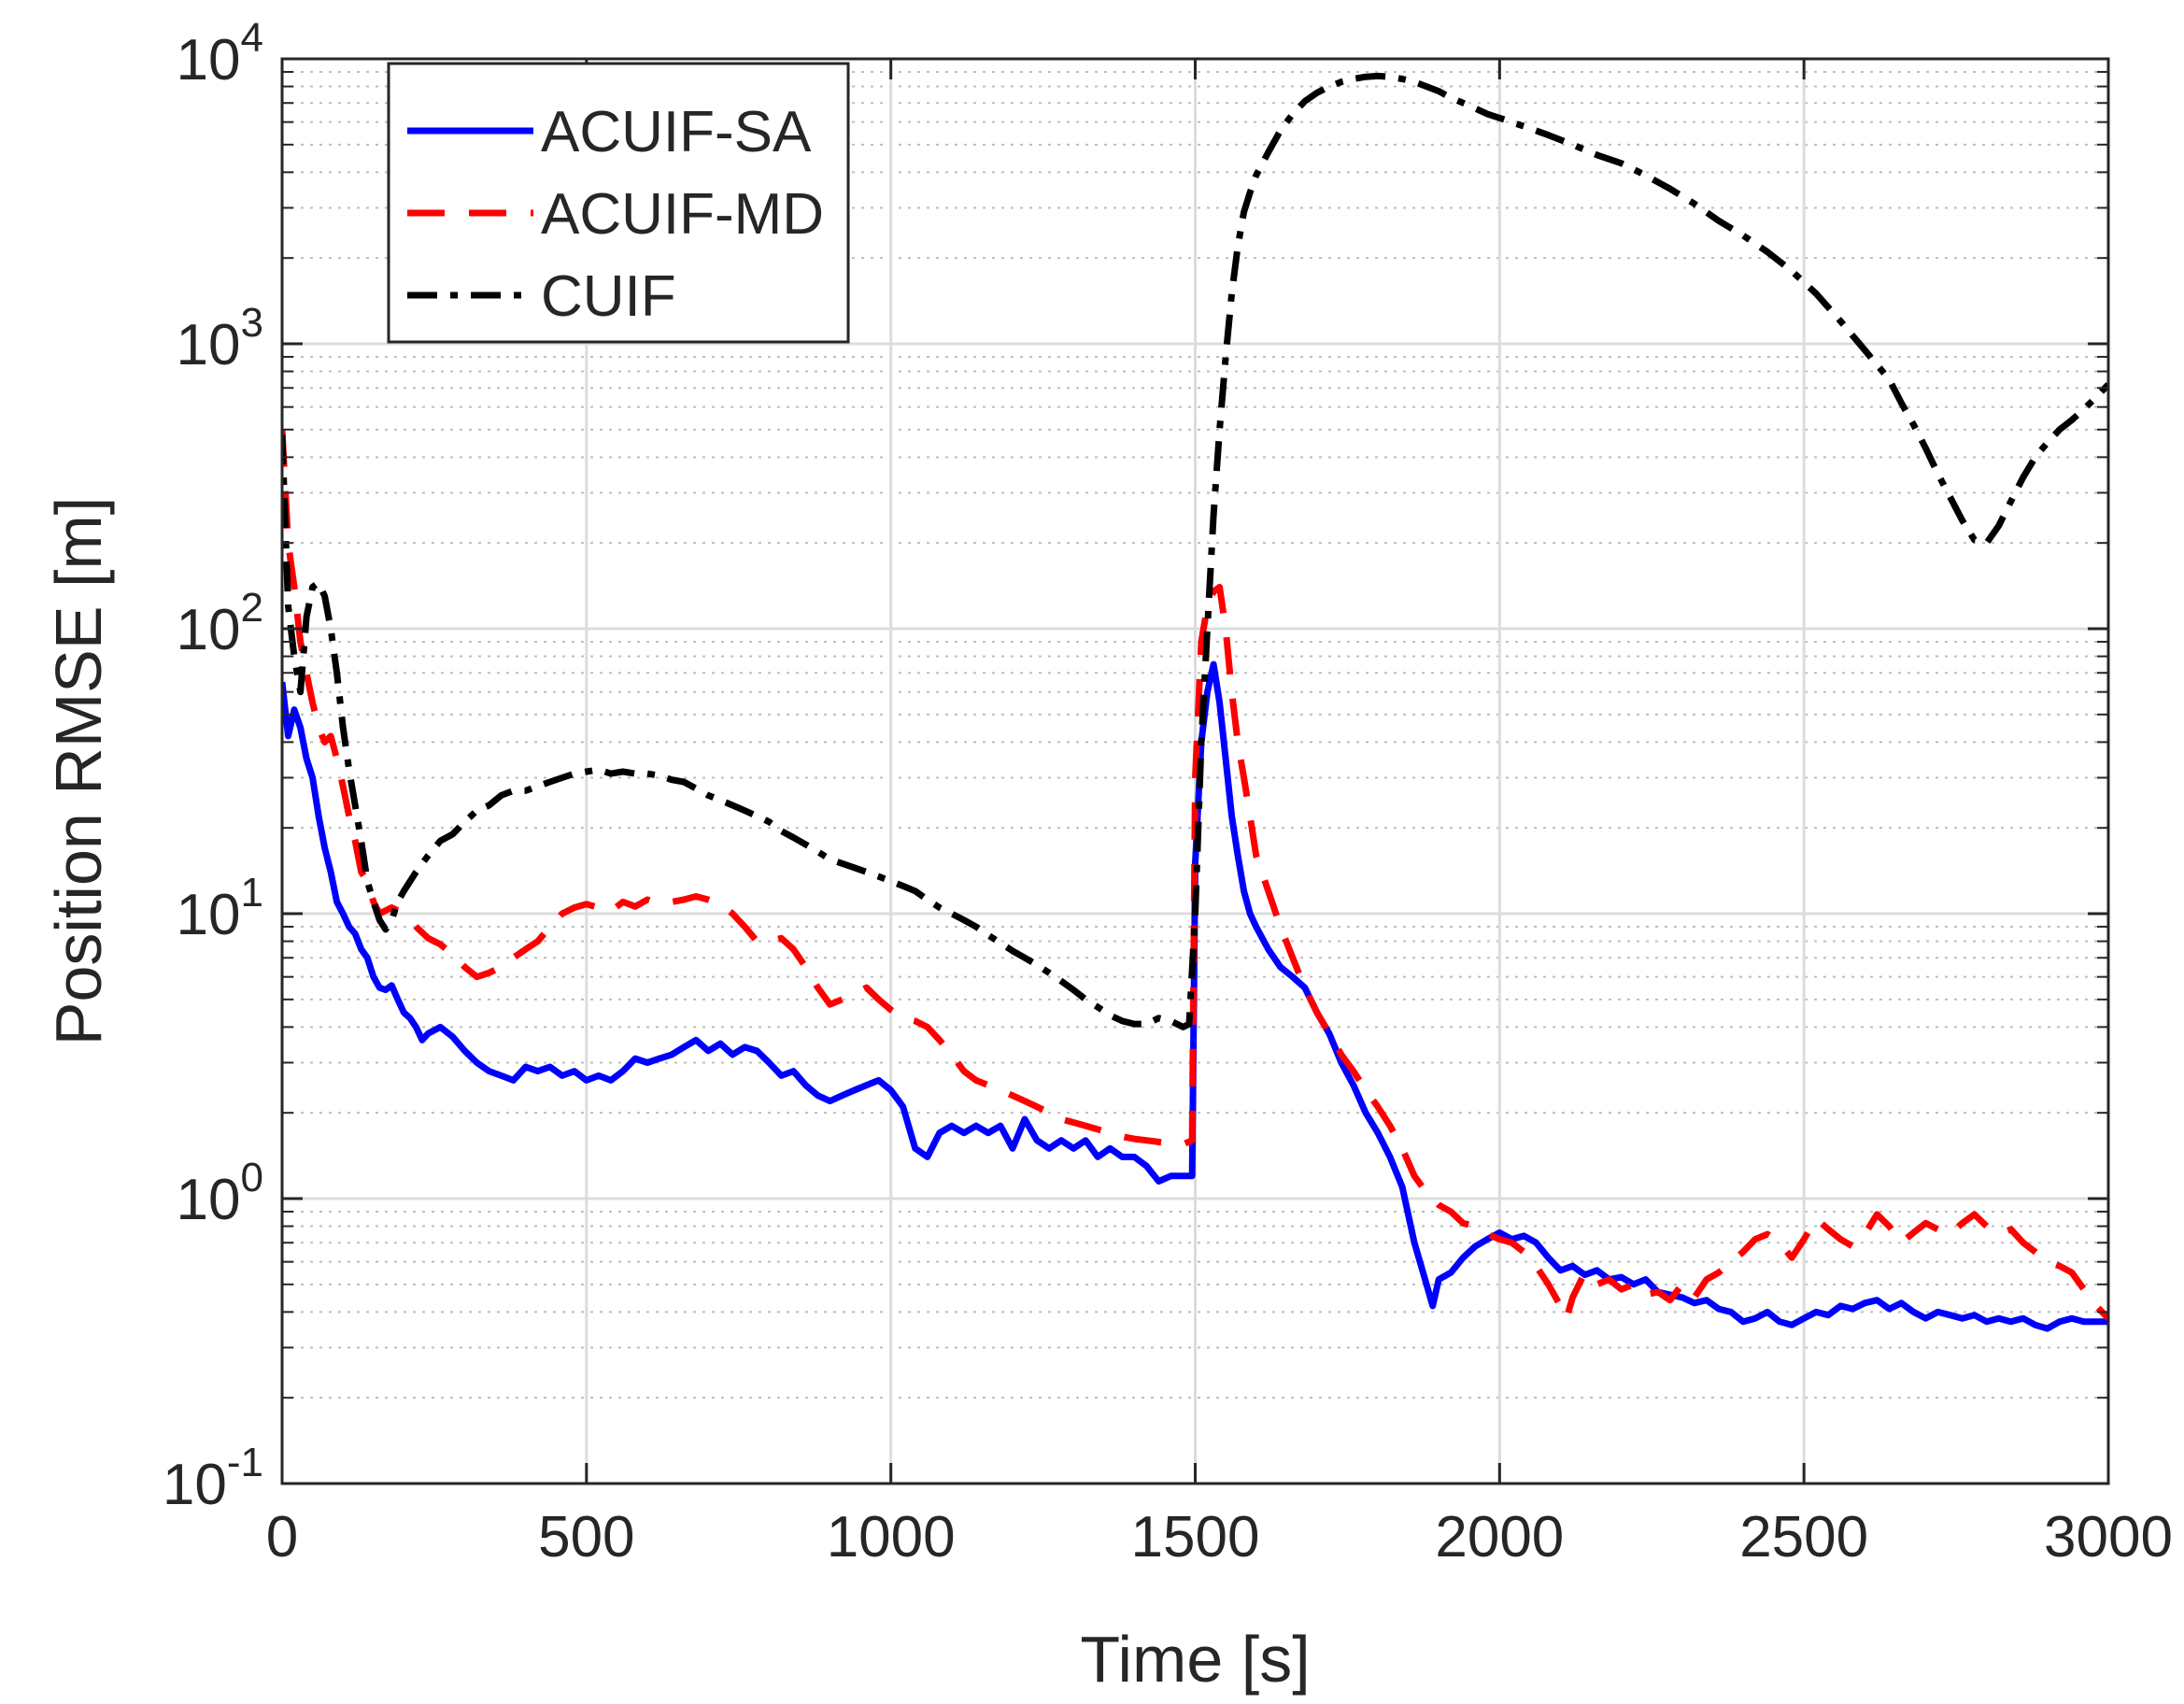 This screenshot has width=2184, height=1704. What do you see at coordinates (252, 38) in the screenshot?
I see `y-tick-exponent: 4` at bounding box center [252, 38].